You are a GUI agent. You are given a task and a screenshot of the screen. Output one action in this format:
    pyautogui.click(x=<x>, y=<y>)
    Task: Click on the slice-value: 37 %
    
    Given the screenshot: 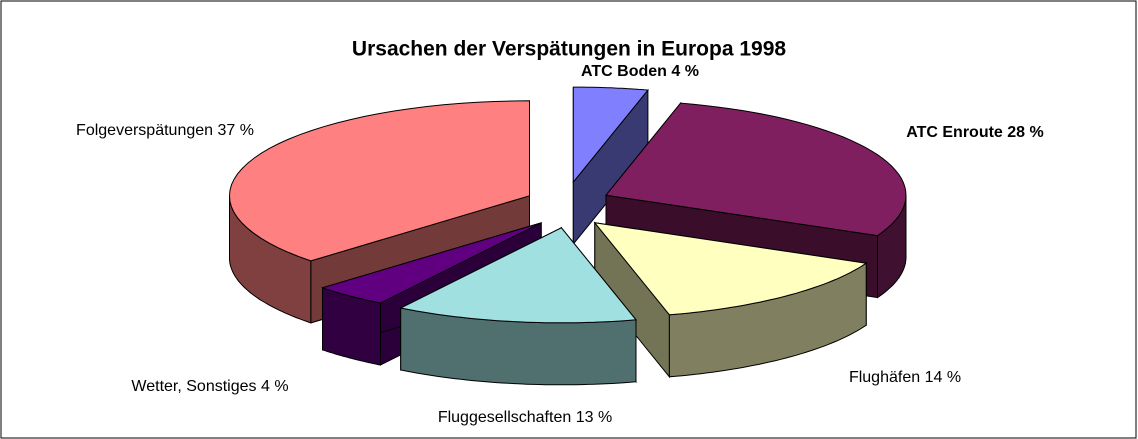 What is the action you would take?
    pyautogui.click(x=235, y=130)
    